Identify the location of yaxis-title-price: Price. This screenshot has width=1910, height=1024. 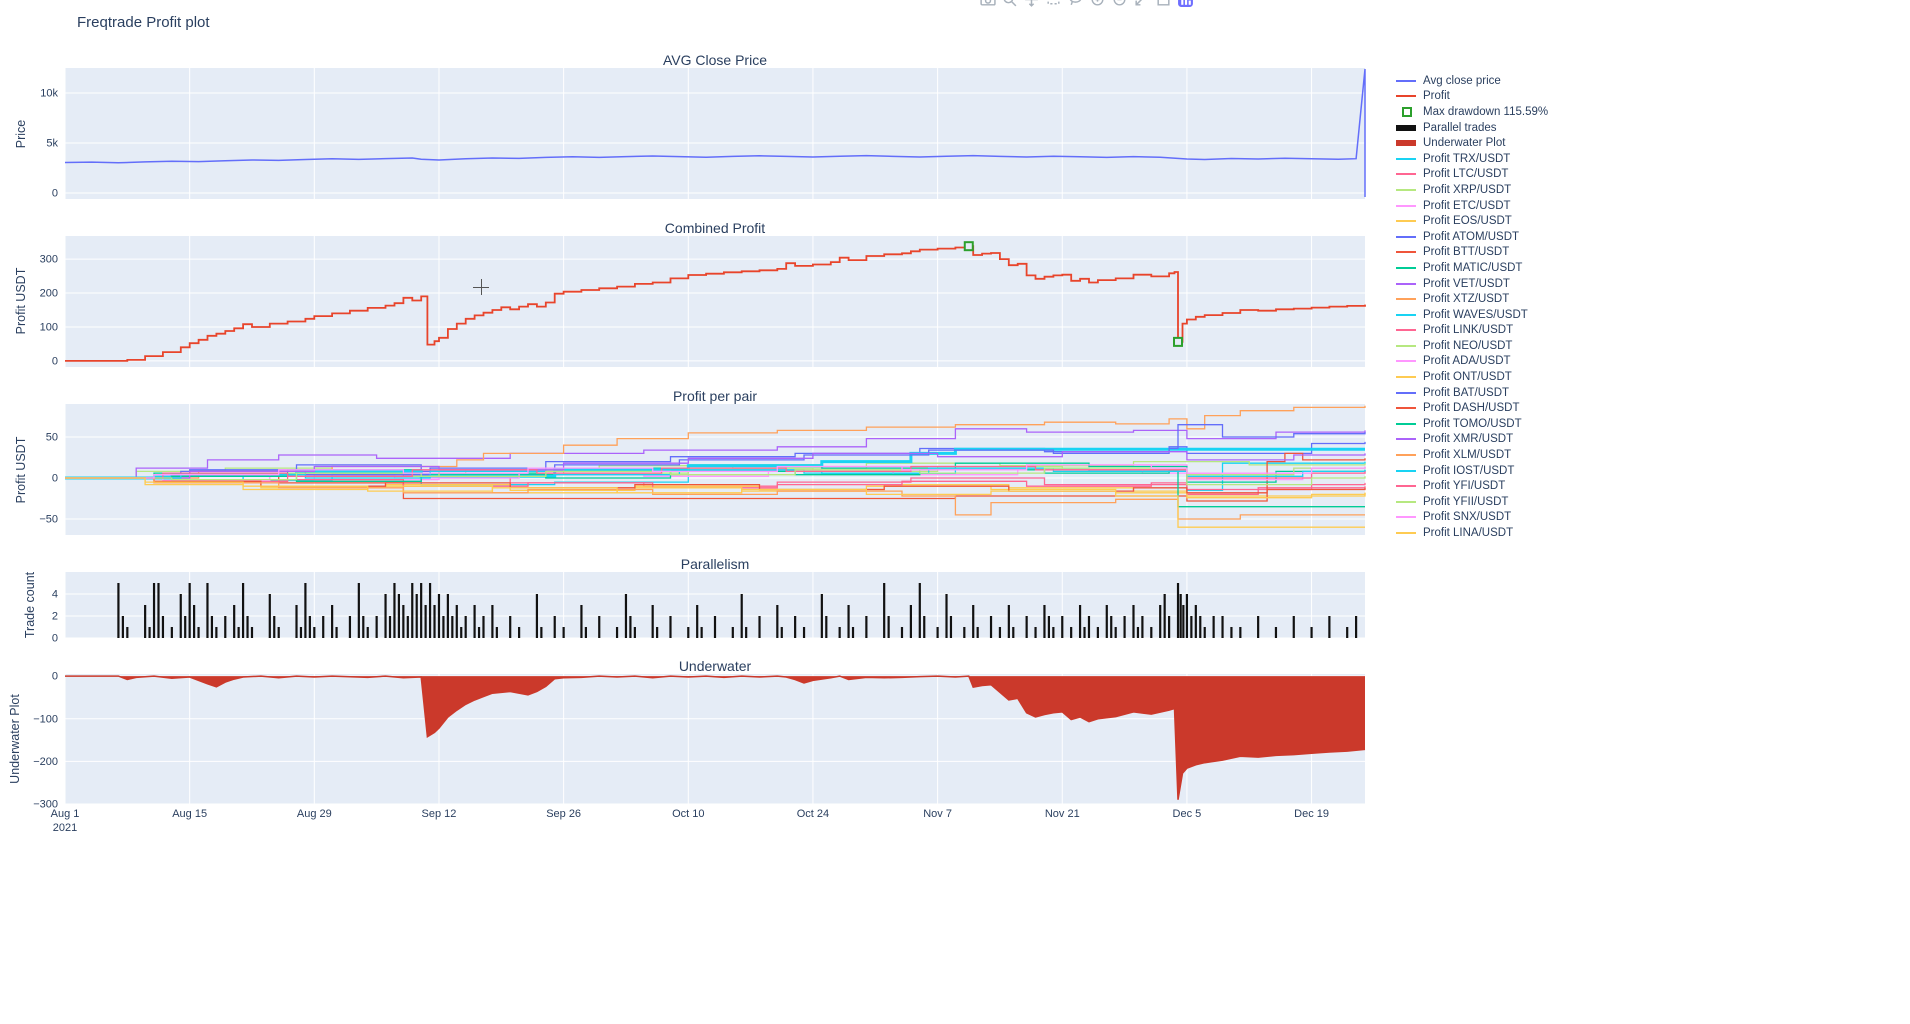
(21, 134).